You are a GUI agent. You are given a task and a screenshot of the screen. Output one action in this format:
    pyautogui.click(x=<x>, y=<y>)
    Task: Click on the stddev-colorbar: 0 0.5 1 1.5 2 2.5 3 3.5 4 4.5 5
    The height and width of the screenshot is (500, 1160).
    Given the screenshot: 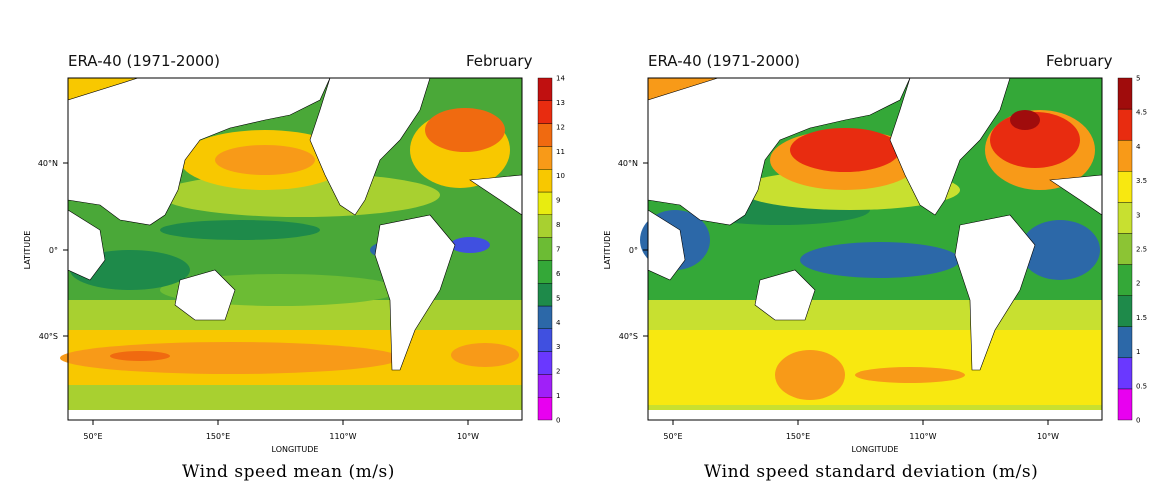 What is the action you would take?
    pyautogui.click(x=1132, y=250)
    